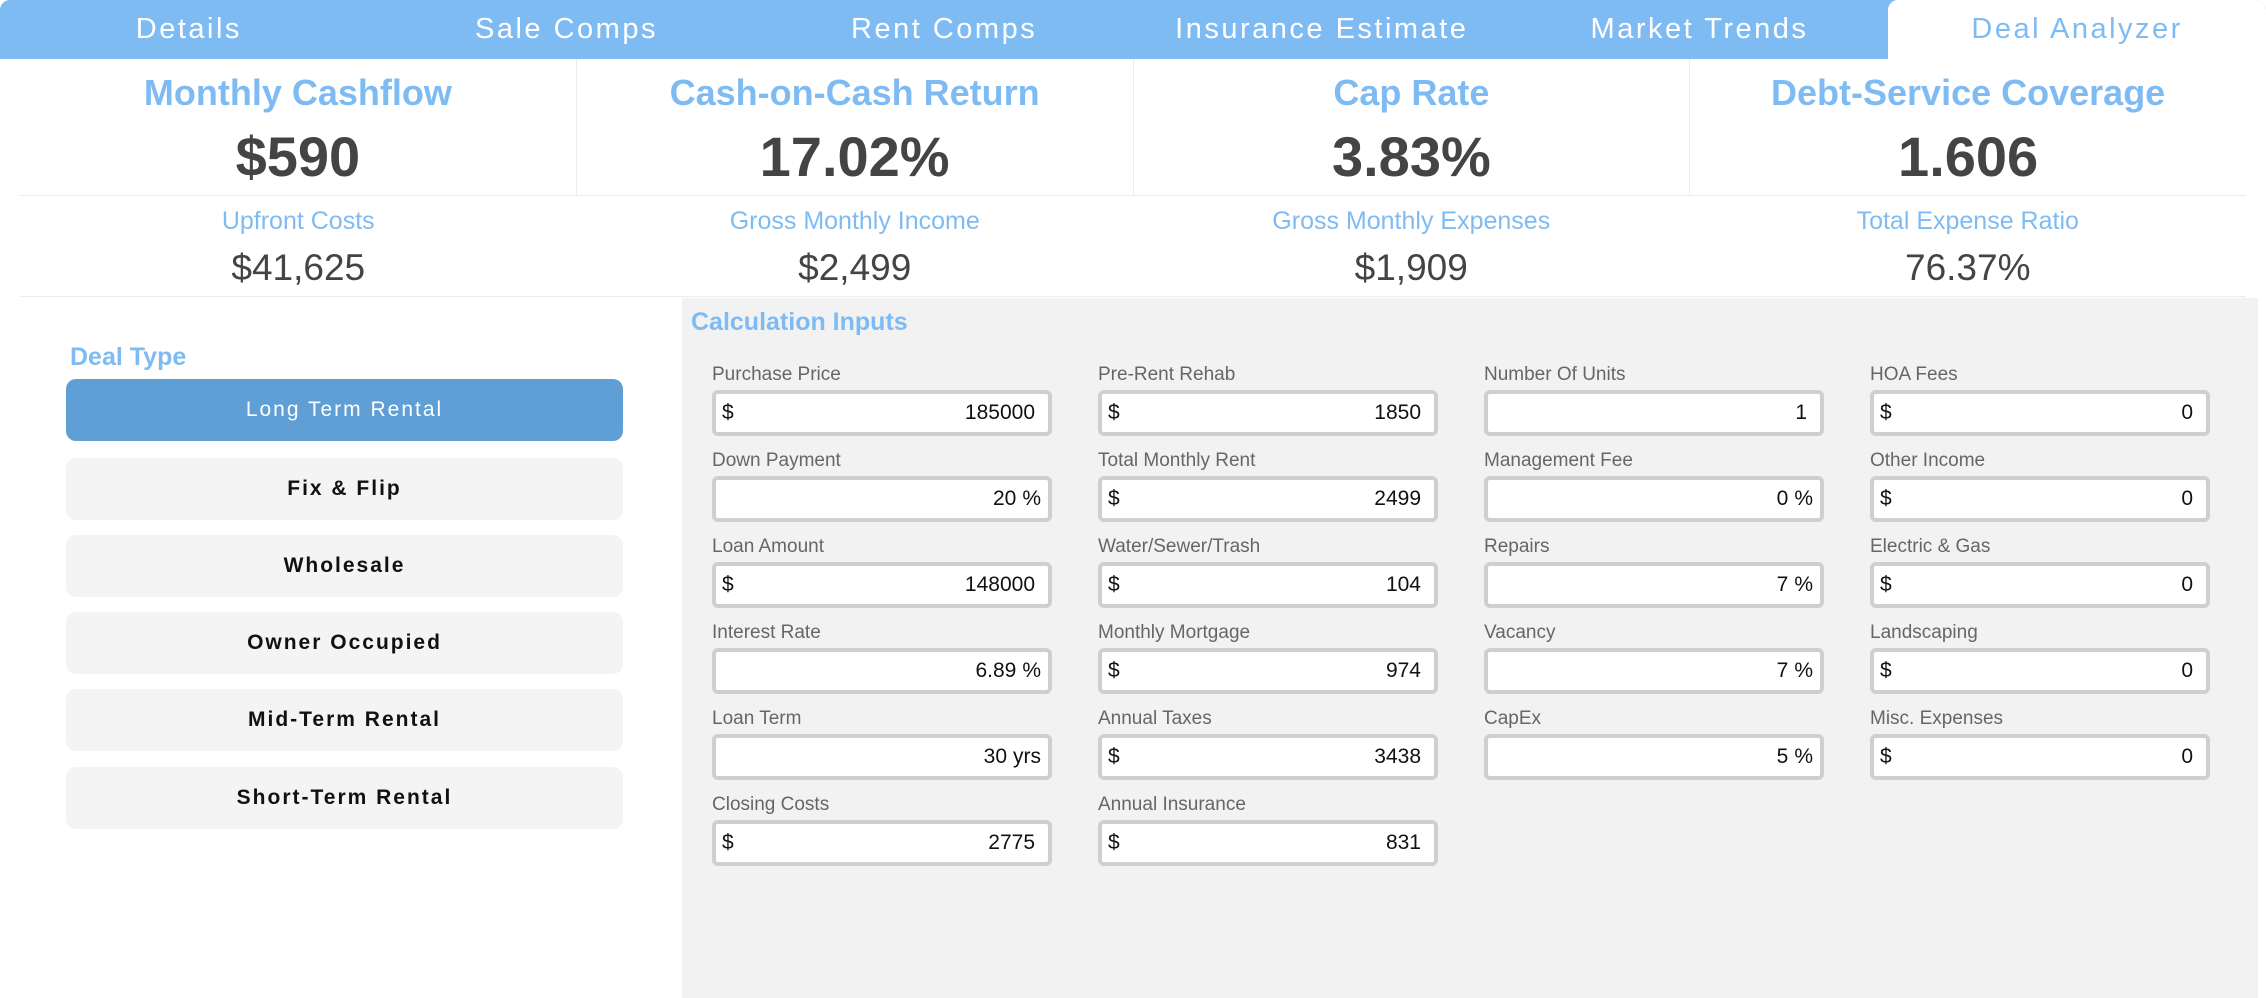 The height and width of the screenshot is (998, 2266). What do you see at coordinates (344, 798) in the screenshot?
I see `deal-type-short-term-rental-button: Short-Term Rental` at bounding box center [344, 798].